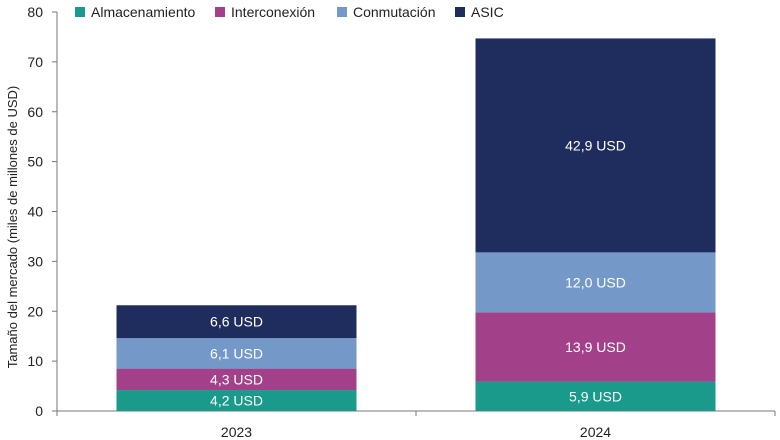 The width and height of the screenshot is (780, 440). What do you see at coordinates (487, 12) in the screenshot?
I see `legend-label: ASIC` at bounding box center [487, 12].